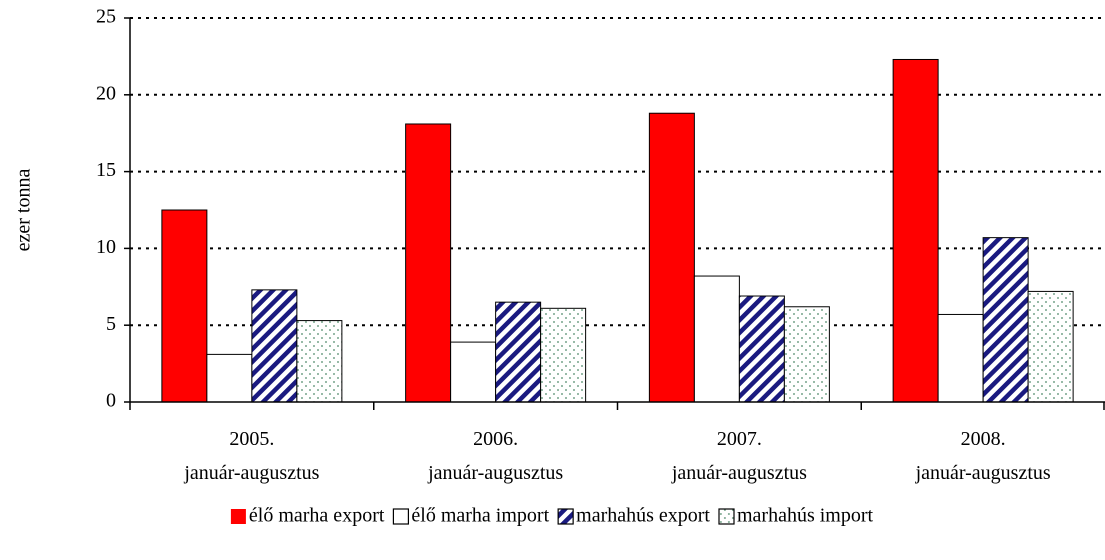  Describe the element at coordinates (480, 516) in the screenshot. I see `legend-label: élő marha import` at that location.